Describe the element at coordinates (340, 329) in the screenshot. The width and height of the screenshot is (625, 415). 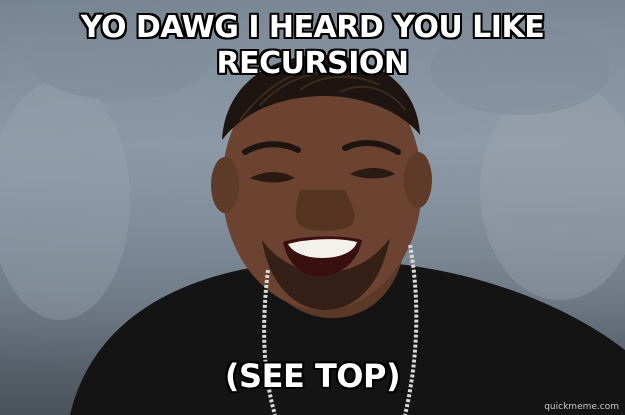
I see `chain-necklace` at that location.